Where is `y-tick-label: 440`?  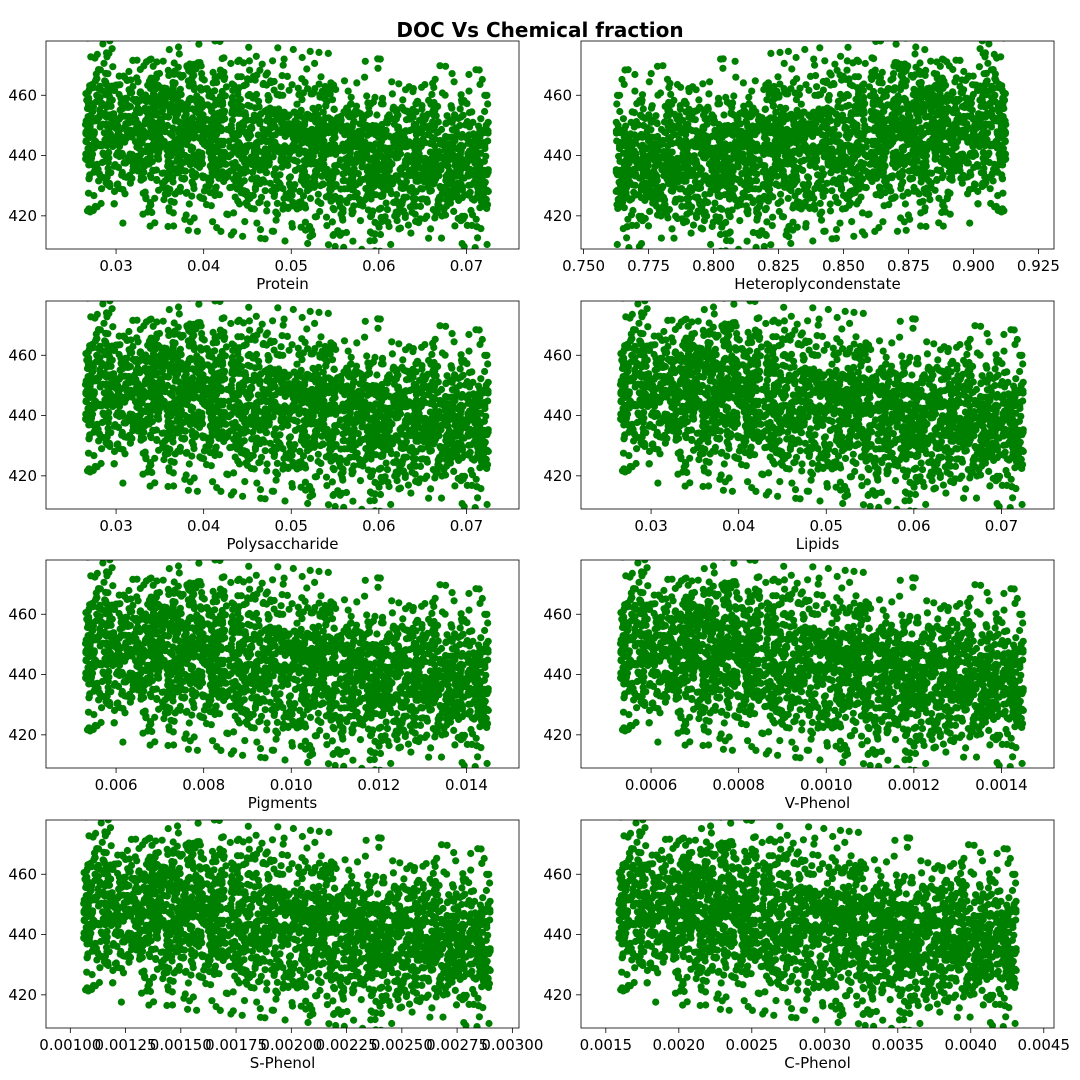
y-tick-label: 440 is located at coordinates (22, 156).